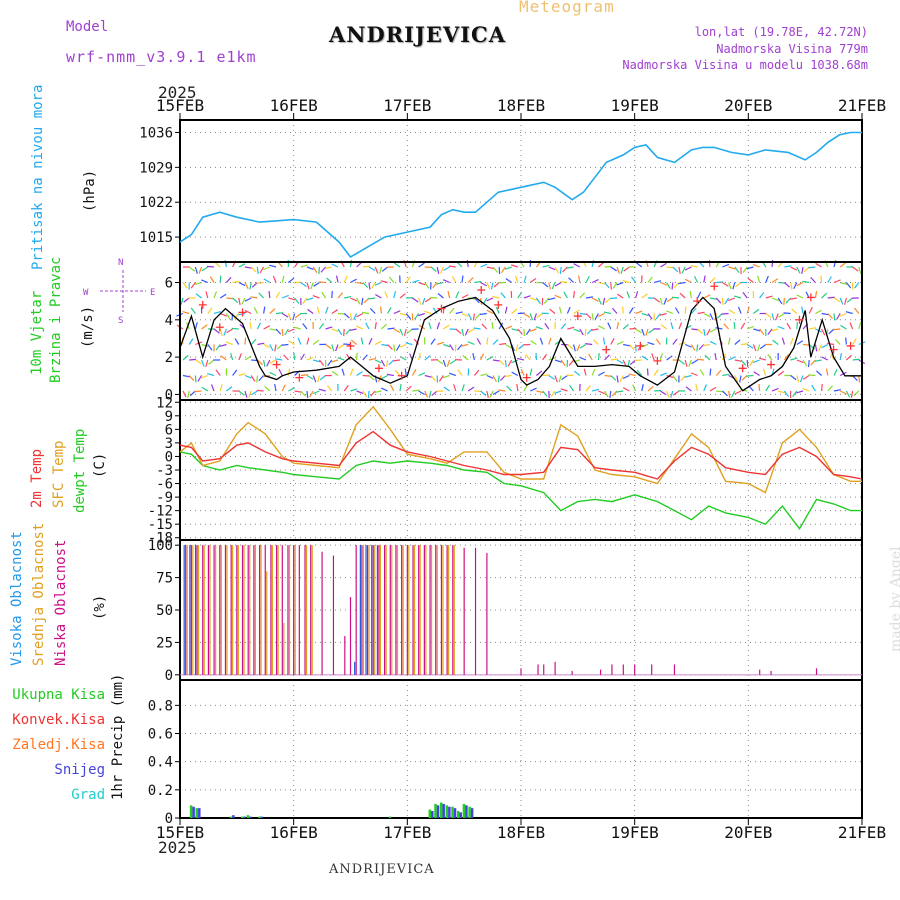  I want to click on temperature-ytick-label: 3, so click(169, 444).